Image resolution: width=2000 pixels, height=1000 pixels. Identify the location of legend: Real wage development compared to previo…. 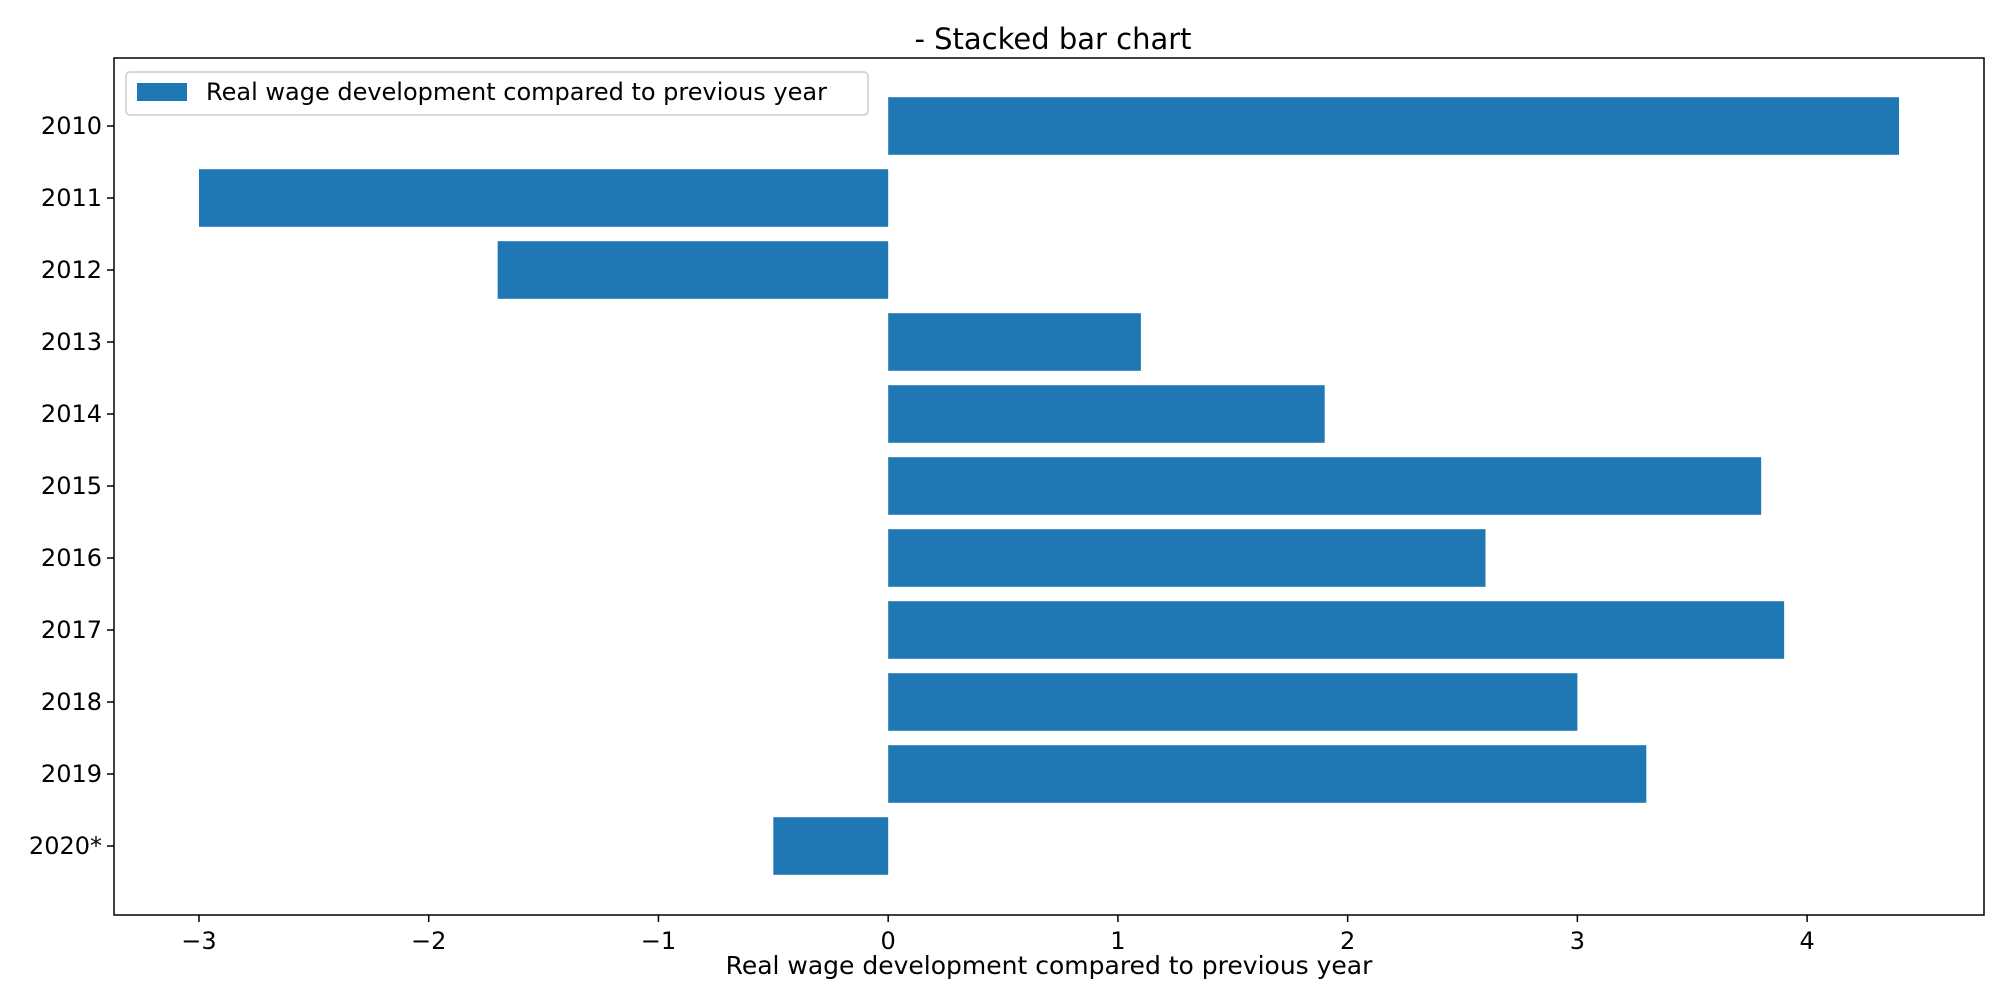
(497, 93).